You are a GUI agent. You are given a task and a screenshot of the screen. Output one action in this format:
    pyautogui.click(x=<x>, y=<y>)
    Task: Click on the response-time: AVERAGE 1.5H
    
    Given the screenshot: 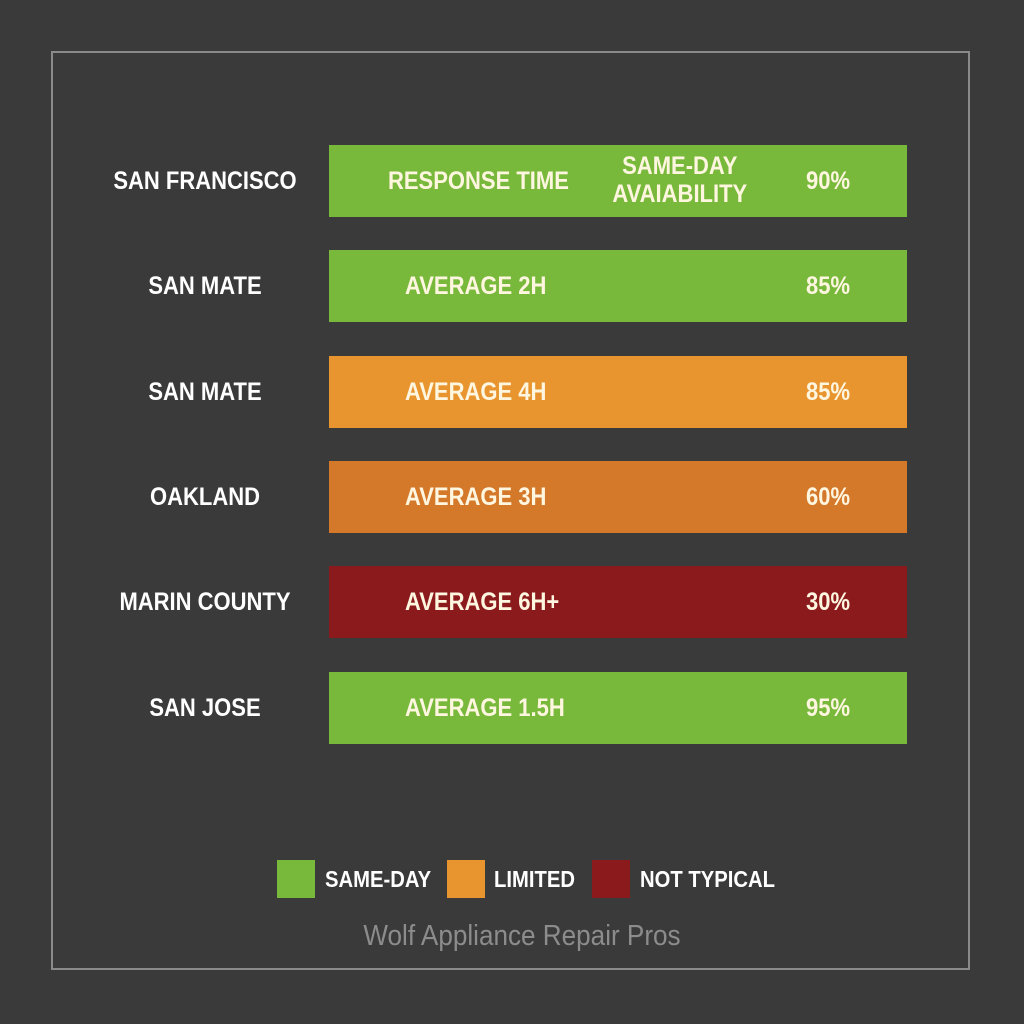 What is the action you would take?
    pyautogui.click(x=485, y=707)
    